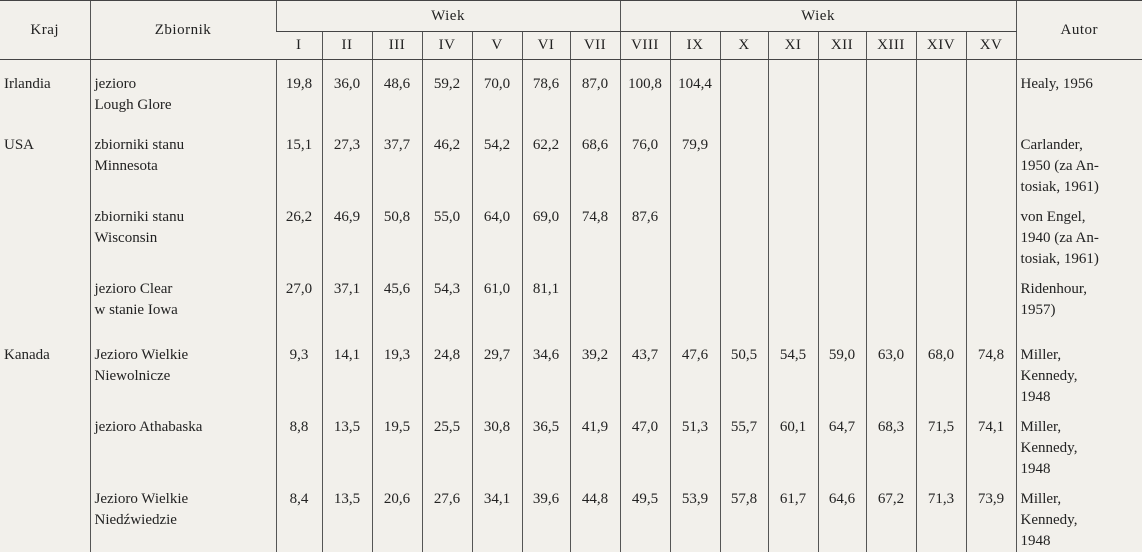 This screenshot has height=552, width=1142. I want to click on reservoir-cell: jezioro Clear w stanie Iowa, so click(182, 302).